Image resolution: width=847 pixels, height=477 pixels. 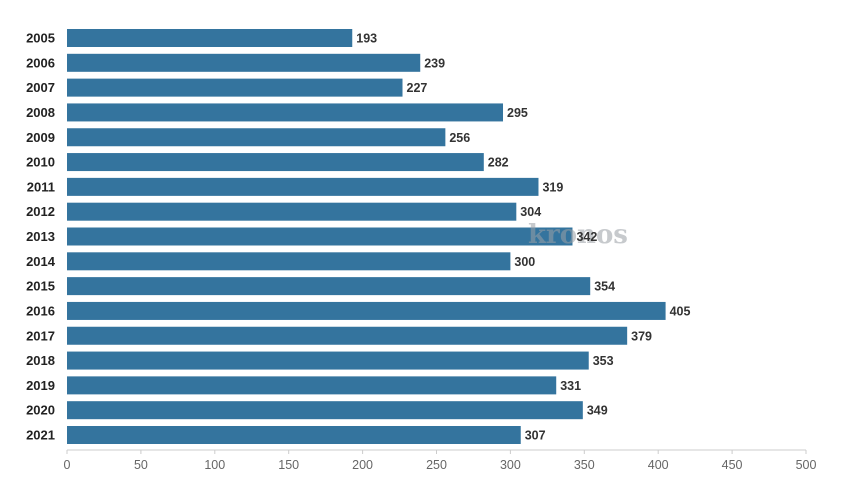 I want to click on bar-2021, so click(x=294, y=435).